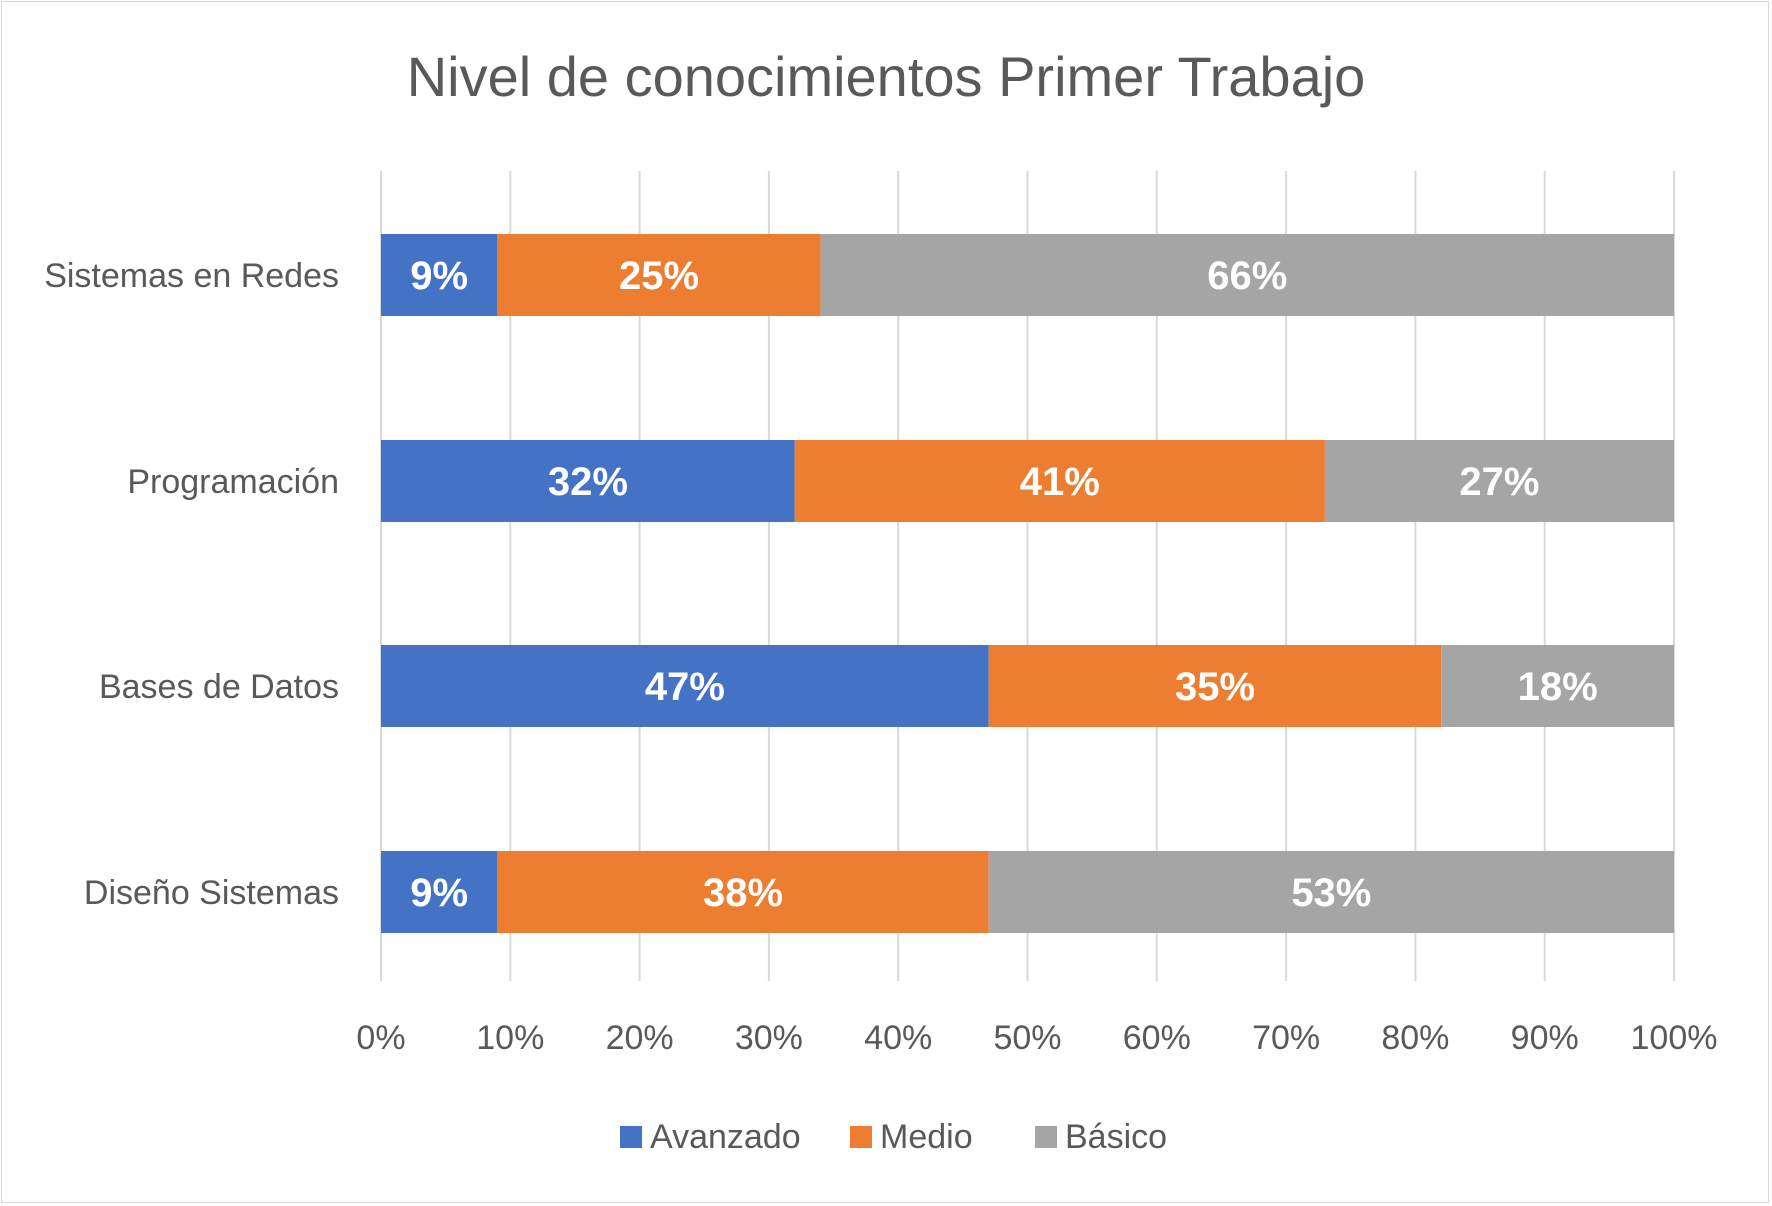  I want to click on legend-label-medio: Medio, so click(926, 1137).